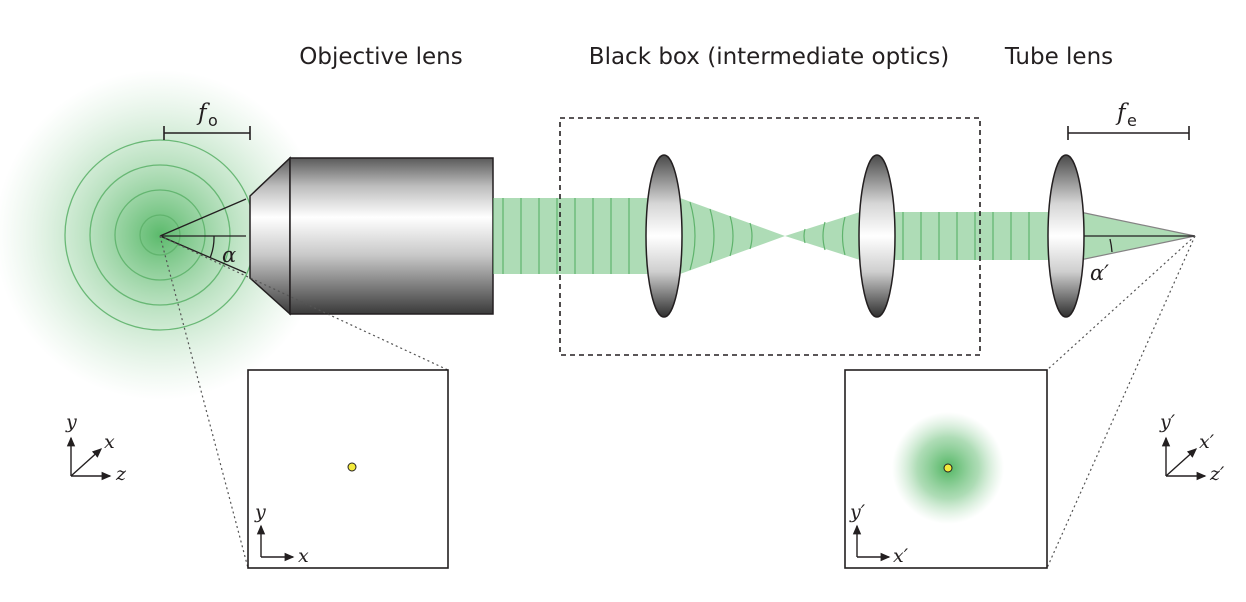 The image size is (1246, 602). Describe the element at coordinates (303, 556) in the screenshot. I see `inset-object-x-label: x` at that location.